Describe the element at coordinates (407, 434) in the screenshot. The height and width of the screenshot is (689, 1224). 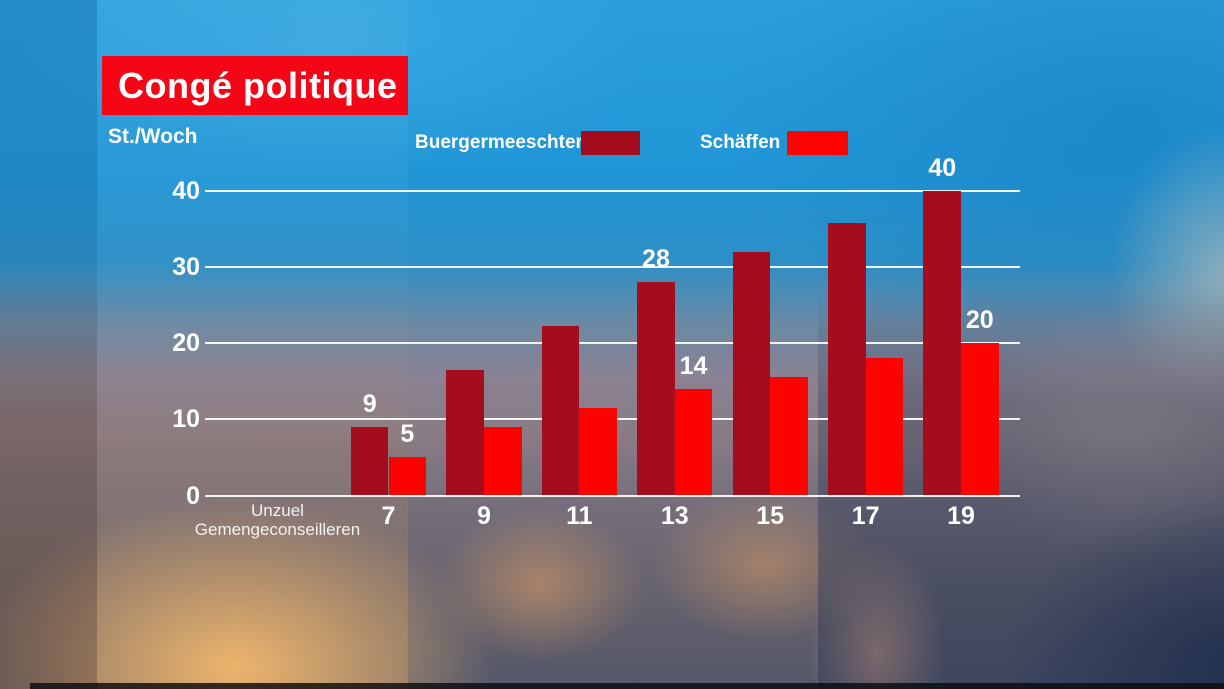
I see `bar-value-label-schaeffen-7: 5` at that location.